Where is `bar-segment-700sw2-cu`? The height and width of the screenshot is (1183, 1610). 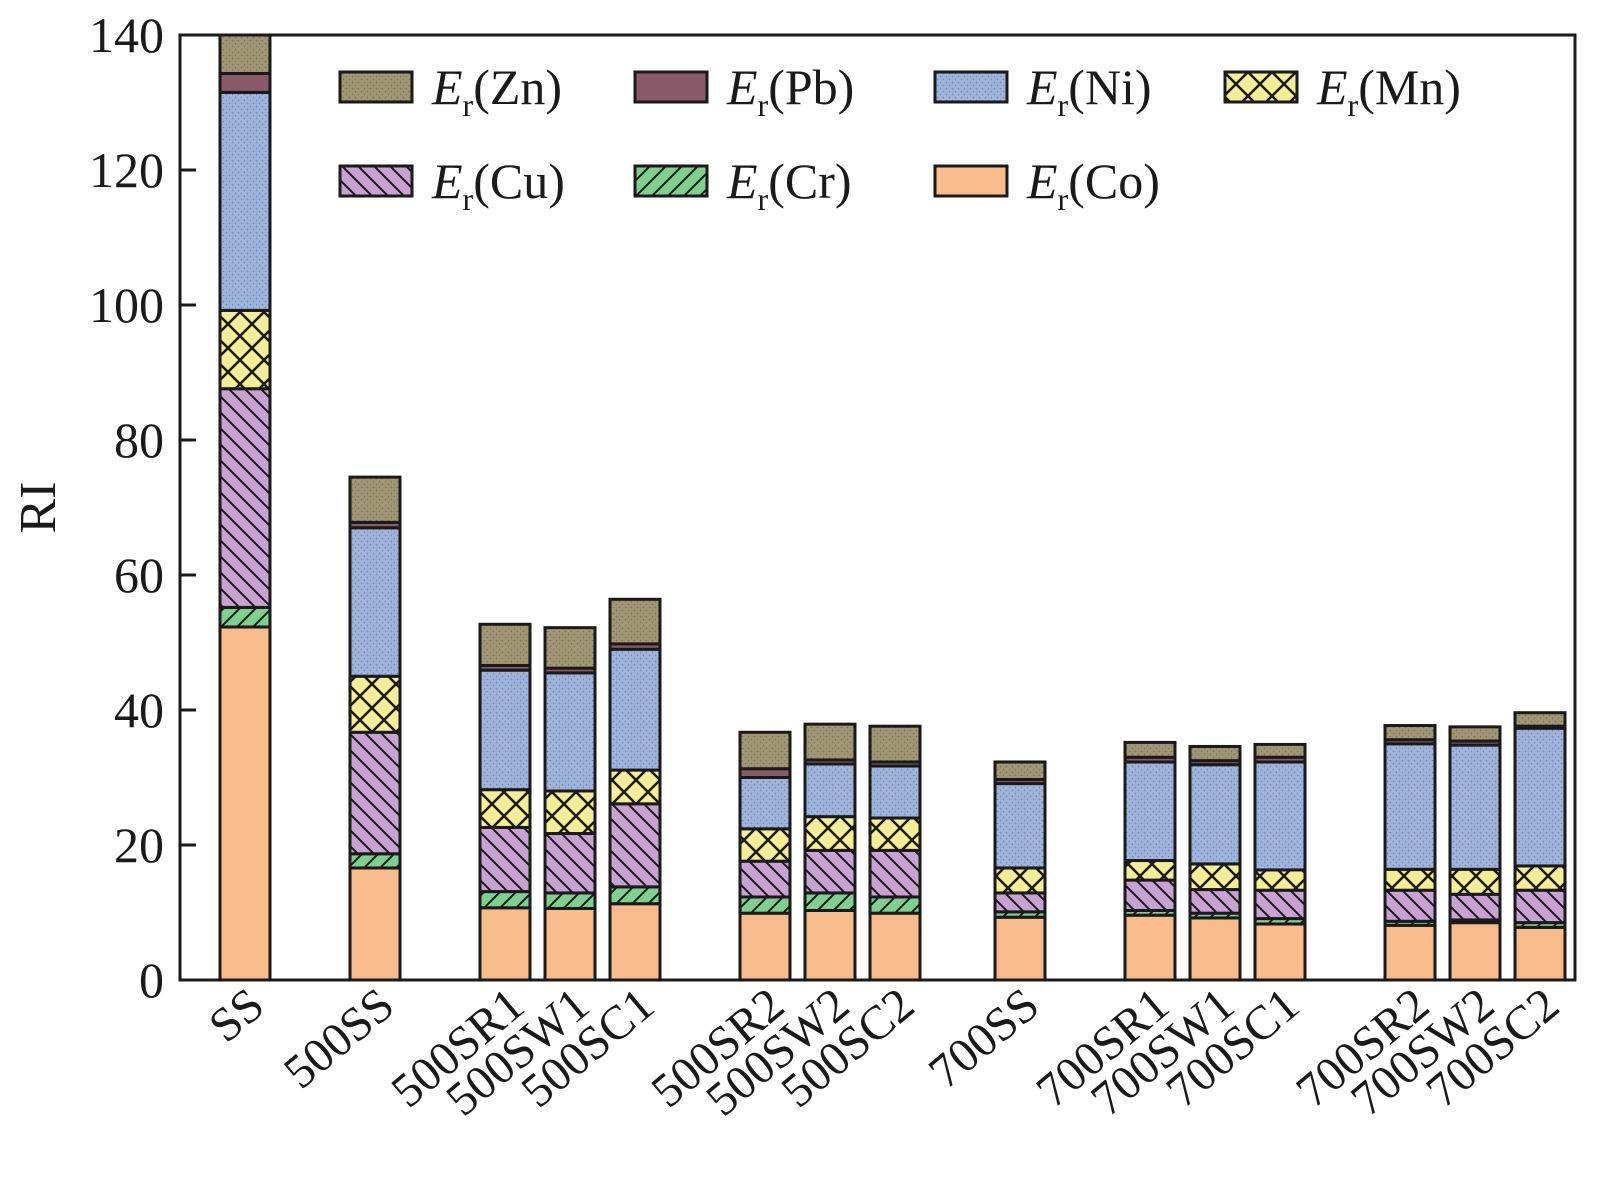
bar-segment-700sw2-cu is located at coordinates (1475, 907).